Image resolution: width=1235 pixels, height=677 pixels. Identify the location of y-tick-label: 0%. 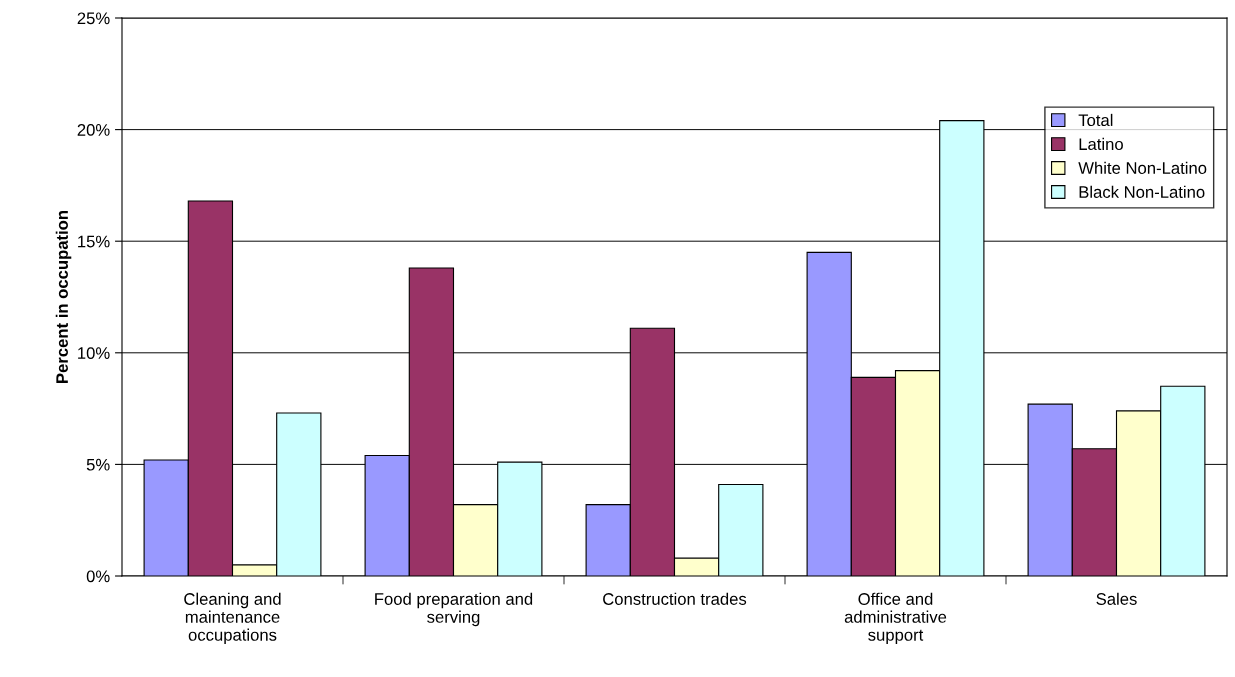
(98, 576).